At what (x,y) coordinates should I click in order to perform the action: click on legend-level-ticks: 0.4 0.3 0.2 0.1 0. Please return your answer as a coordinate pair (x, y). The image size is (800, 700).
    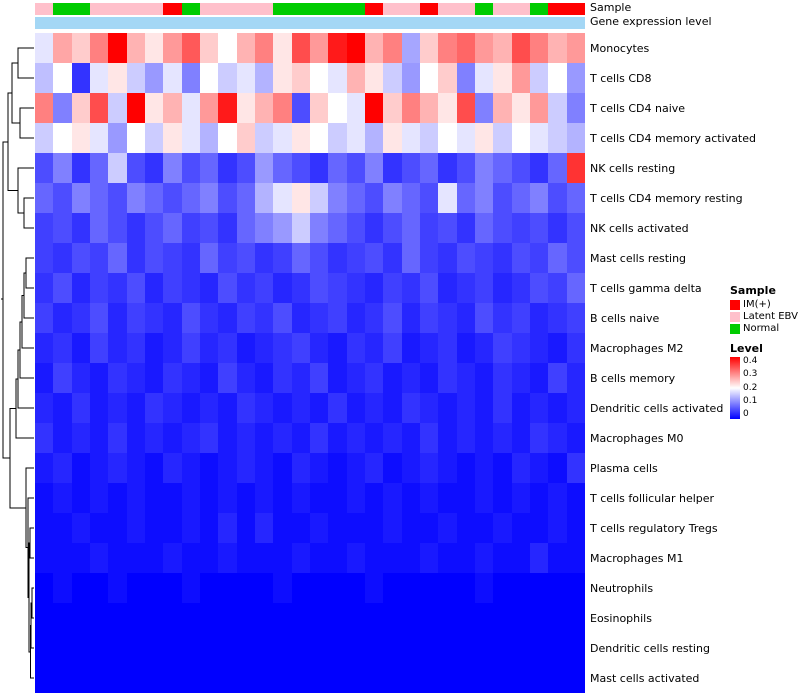
    Looking at the image, I should click on (750, 388).